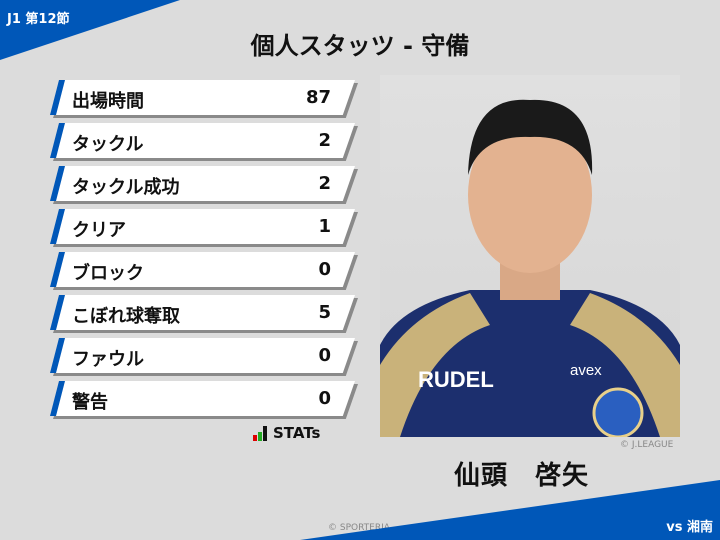 This screenshot has width=720, height=540. Describe the element at coordinates (324, 312) in the screenshot. I see `stat-value: 5` at that location.